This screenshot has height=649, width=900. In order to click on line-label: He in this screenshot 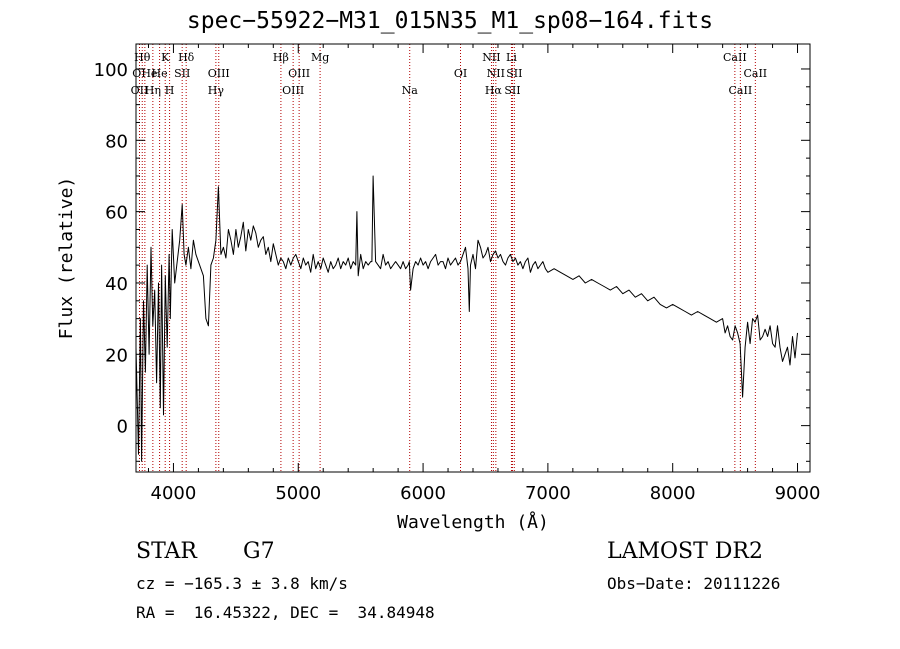, I will do `click(160, 73)`.